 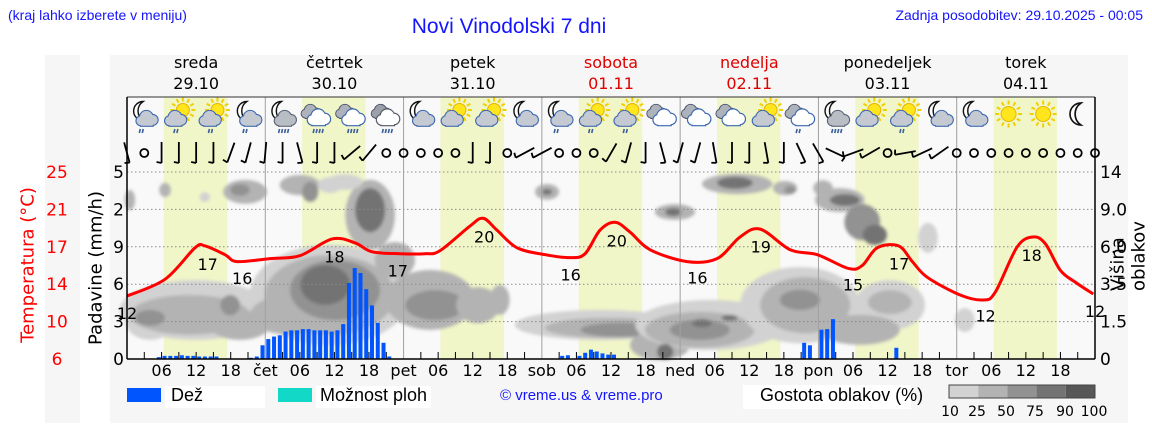 What do you see at coordinates (334, 62) in the screenshot?
I see `day-name: četrtek` at bounding box center [334, 62].